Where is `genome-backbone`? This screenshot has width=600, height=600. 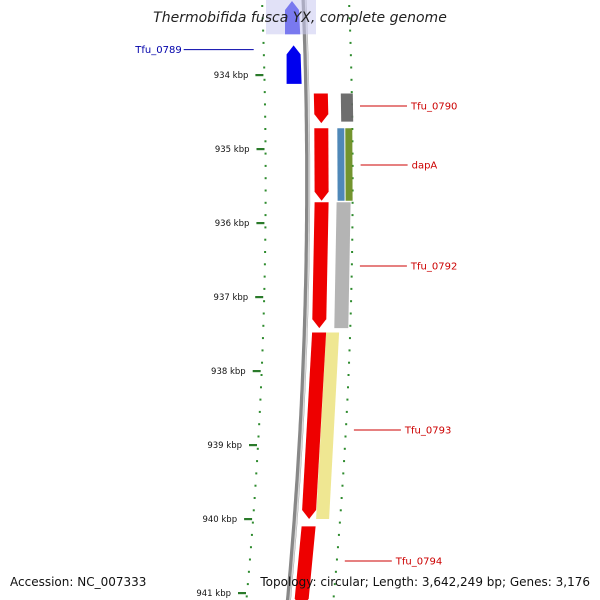
genome-backbone is located at coordinates (298, 300).